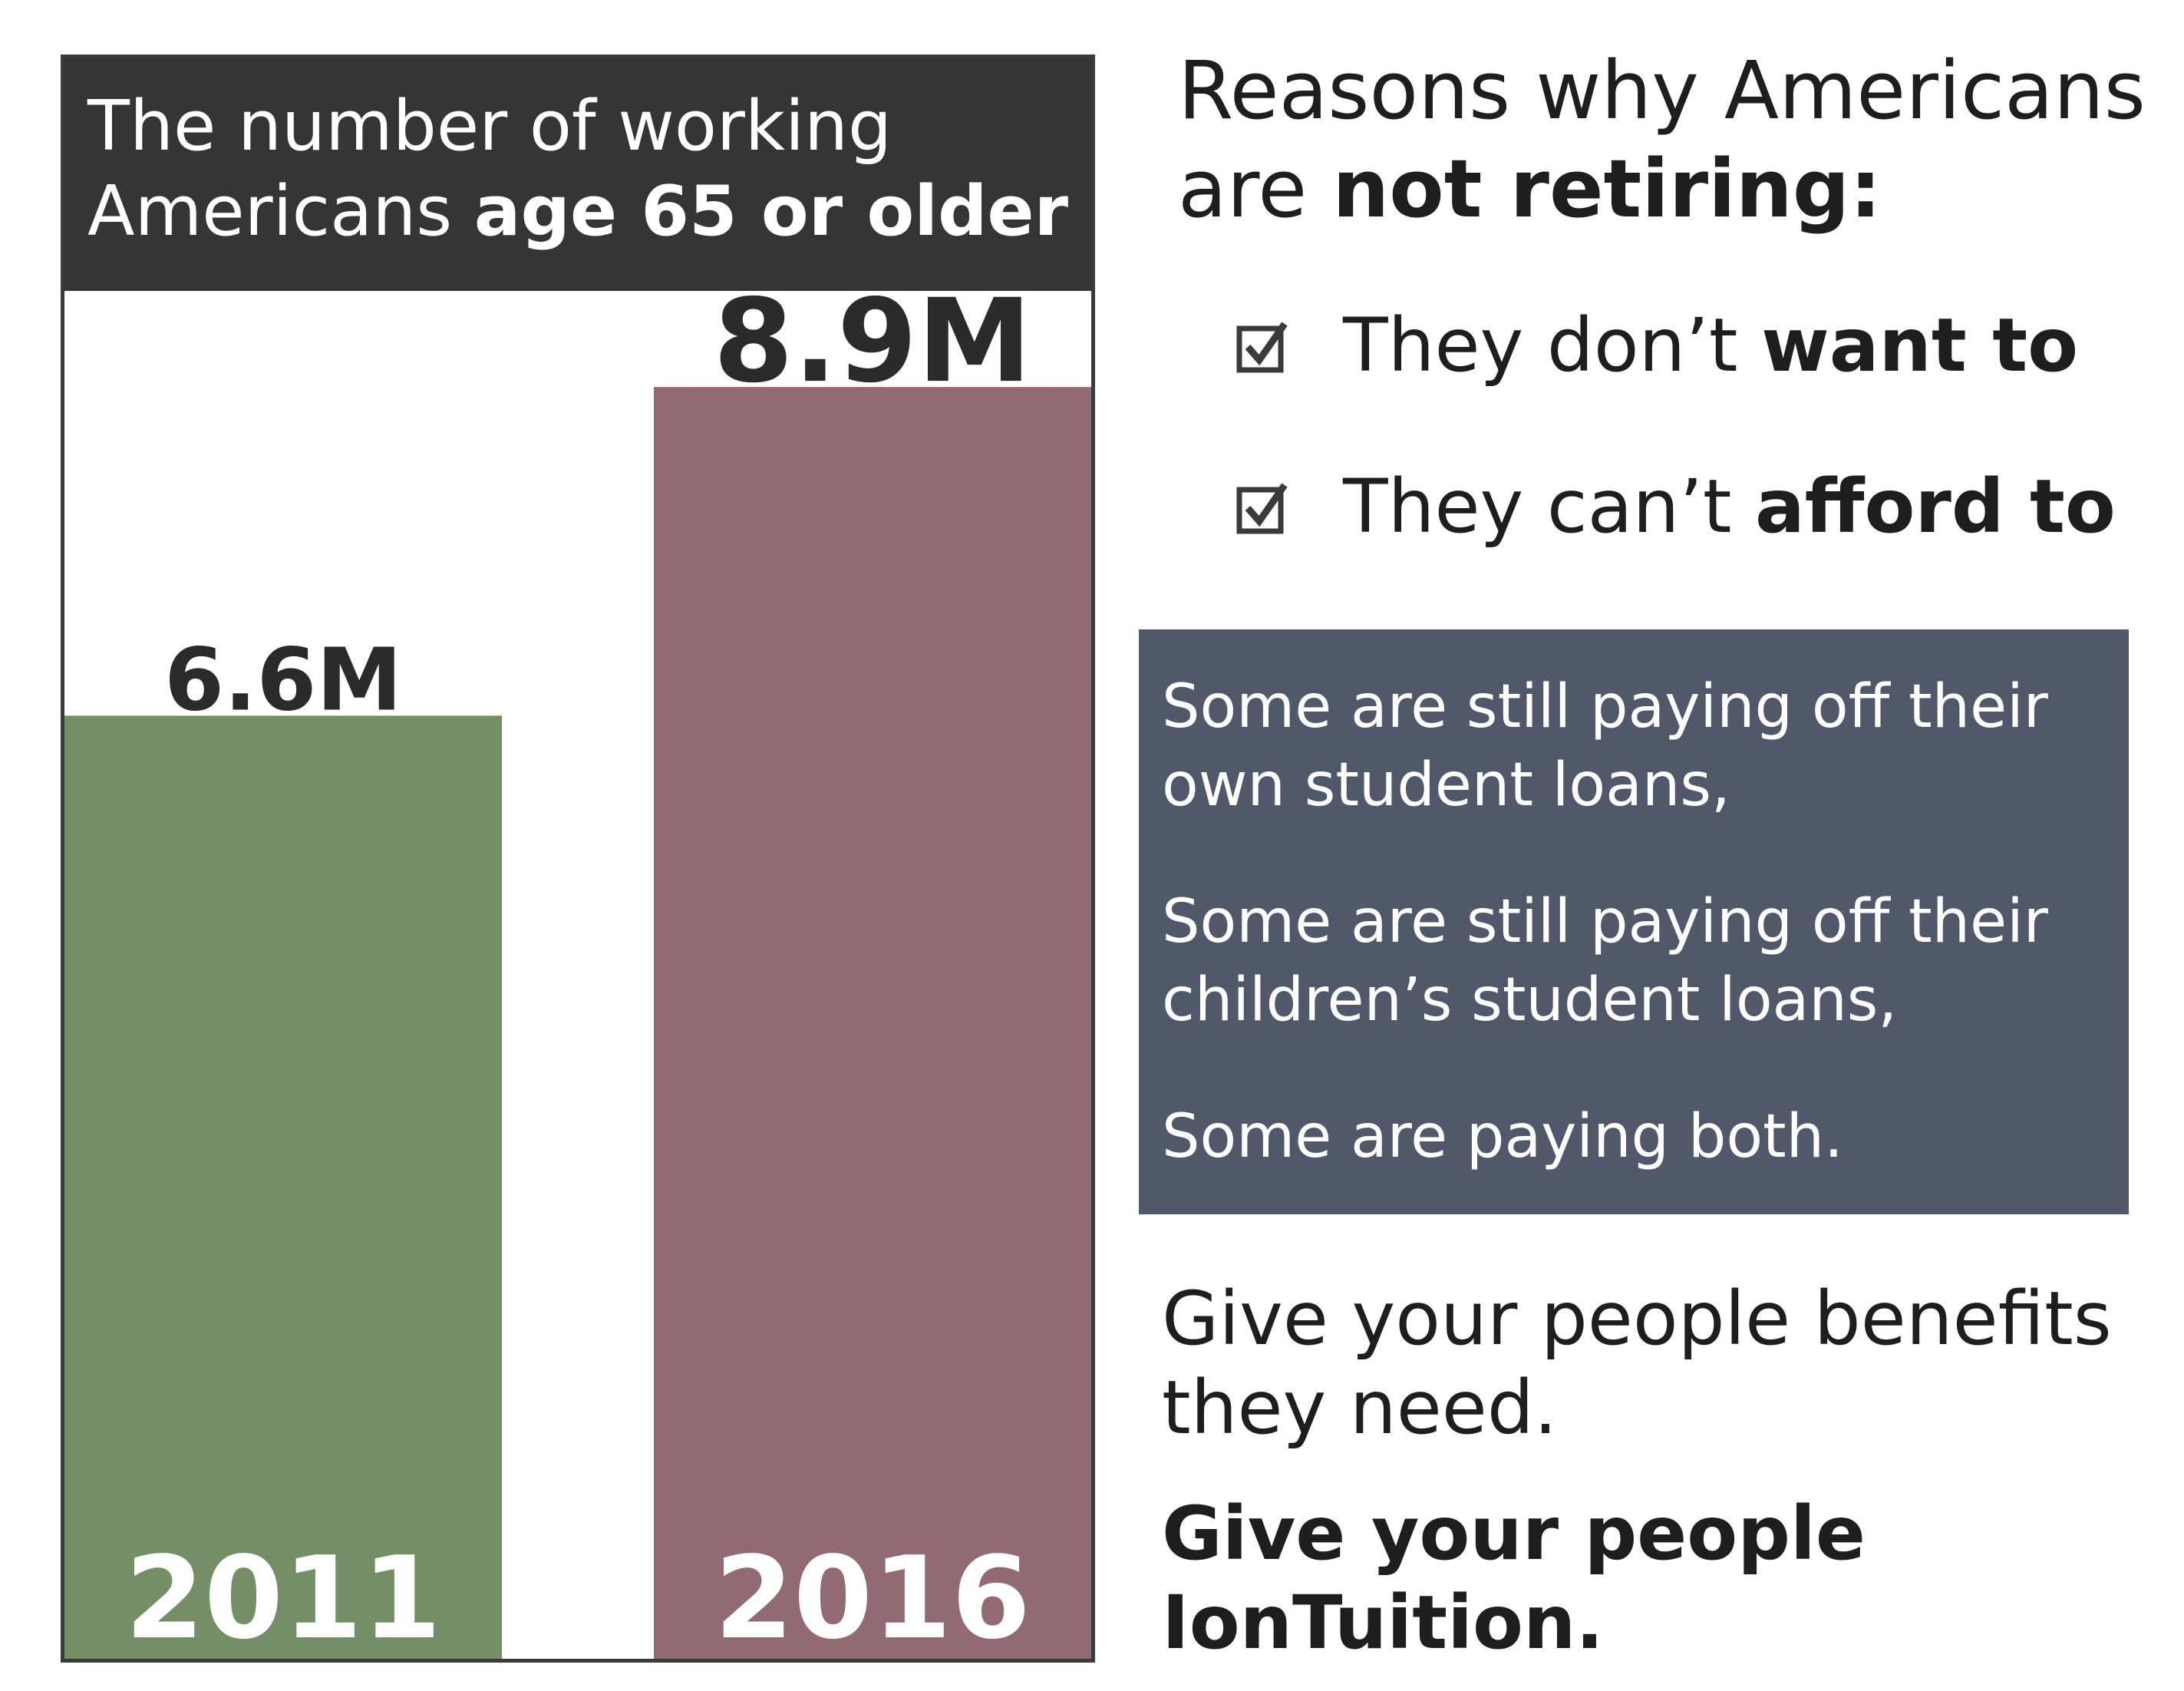 Image resolution: width=2184 pixels, height=1691 pixels. What do you see at coordinates (873, 1595) in the screenshot?
I see `category-label-2016: 2016` at bounding box center [873, 1595].